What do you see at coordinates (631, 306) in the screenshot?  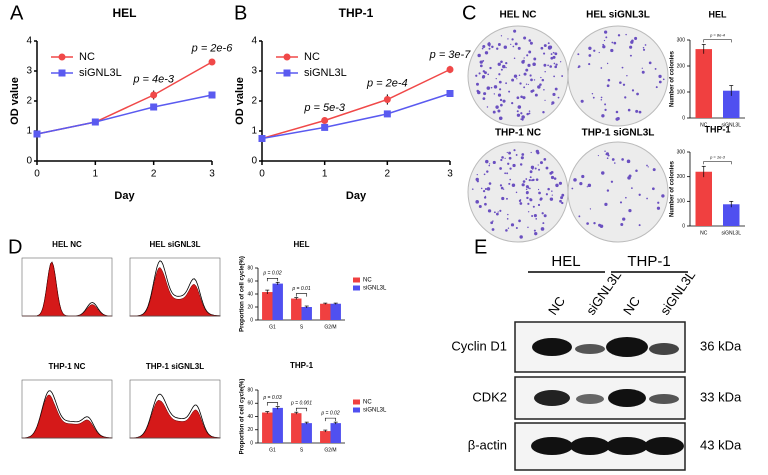 I see `lane-label: NC` at bounding box center [631, 306].